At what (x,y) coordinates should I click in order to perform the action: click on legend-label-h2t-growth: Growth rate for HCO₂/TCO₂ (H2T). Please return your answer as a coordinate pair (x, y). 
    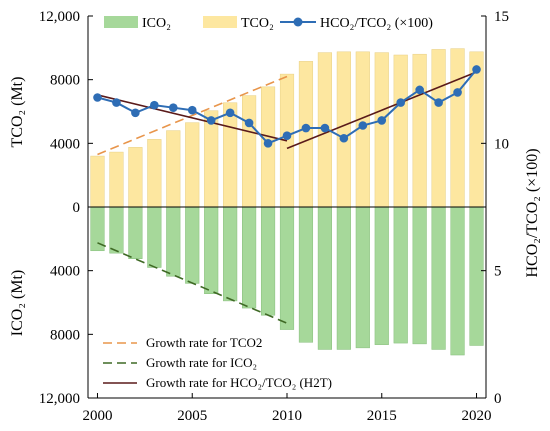
    Looking at the image, I should click on (239, 382).